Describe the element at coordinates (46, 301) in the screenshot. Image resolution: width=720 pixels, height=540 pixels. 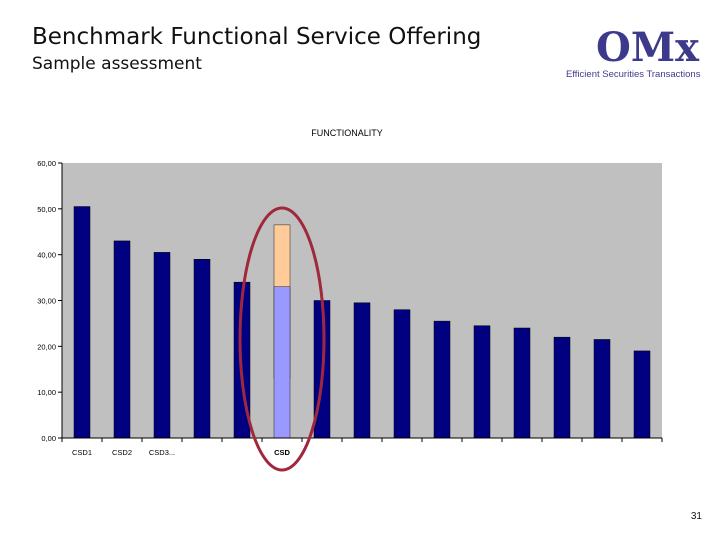
I see `y-tick-label: 30,00` at that location.